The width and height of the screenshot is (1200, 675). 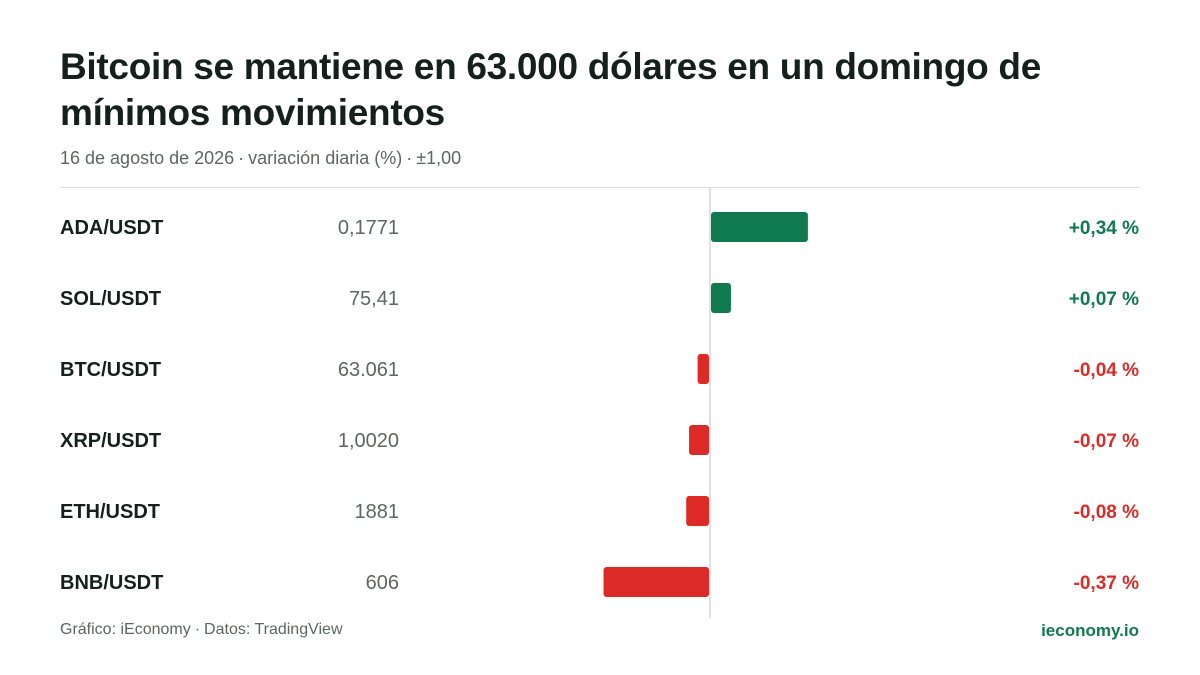 I want to click on pair-label: XRP/USDT, so click(x=110, y=441).